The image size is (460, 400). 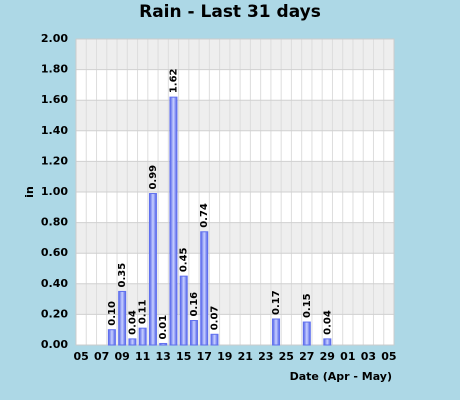 What do you see at coordinates (286, 356) in the screenshot?
I see `x-tick-label: 25` at bounding box center [286, 356].